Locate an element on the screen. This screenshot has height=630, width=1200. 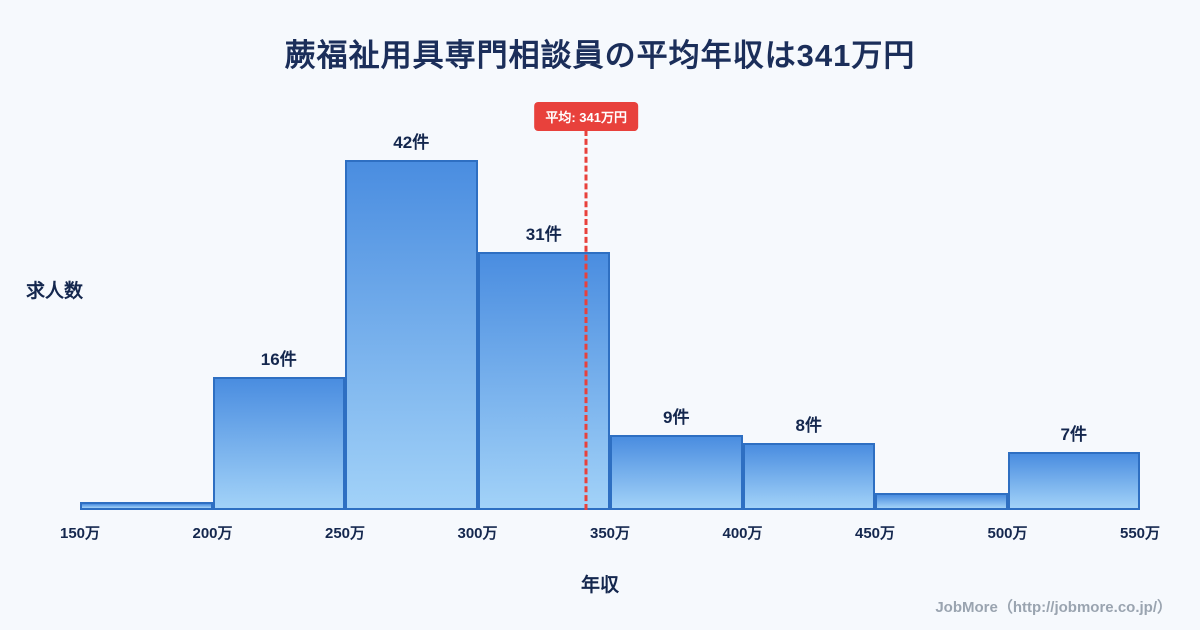
x-axis-ticks: 150万 200万 250万 300万 350万 400万 450万 500万 550万 is located at coordinates (600, 535).